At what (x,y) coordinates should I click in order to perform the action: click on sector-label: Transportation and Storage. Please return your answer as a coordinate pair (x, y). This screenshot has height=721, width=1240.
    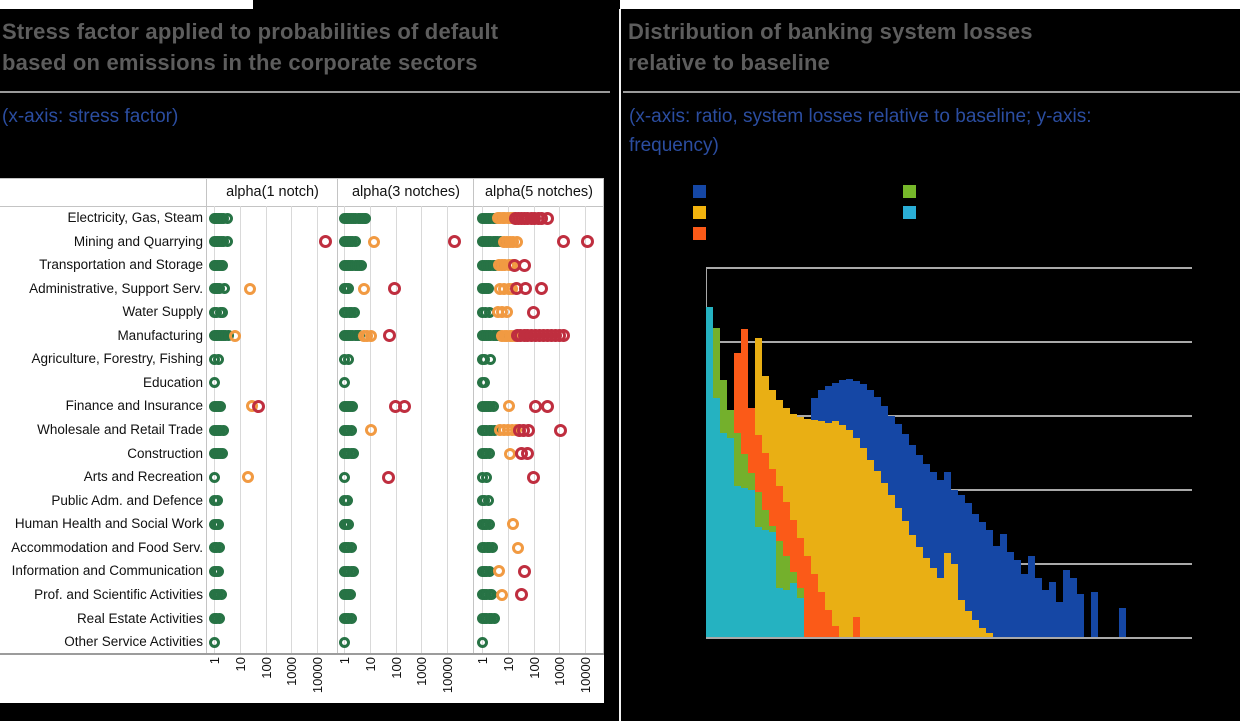
    Looking at the image, I should click on (121, 265).